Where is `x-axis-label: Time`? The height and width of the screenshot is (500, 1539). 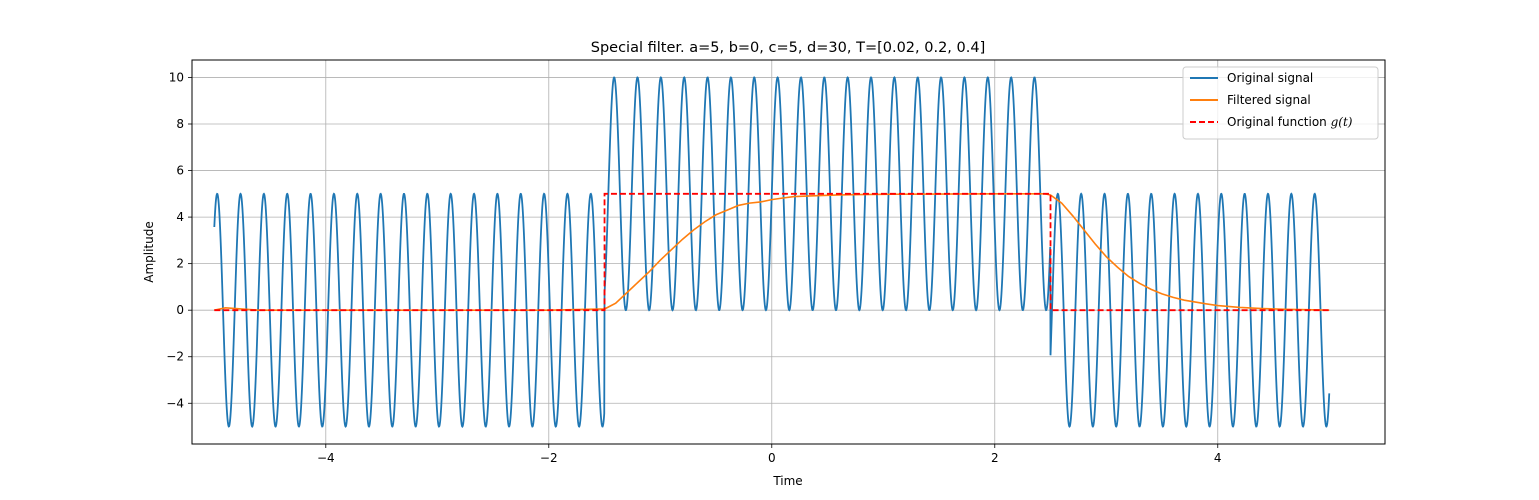
x-axis-label: Time is located at coordinates (787, 481).